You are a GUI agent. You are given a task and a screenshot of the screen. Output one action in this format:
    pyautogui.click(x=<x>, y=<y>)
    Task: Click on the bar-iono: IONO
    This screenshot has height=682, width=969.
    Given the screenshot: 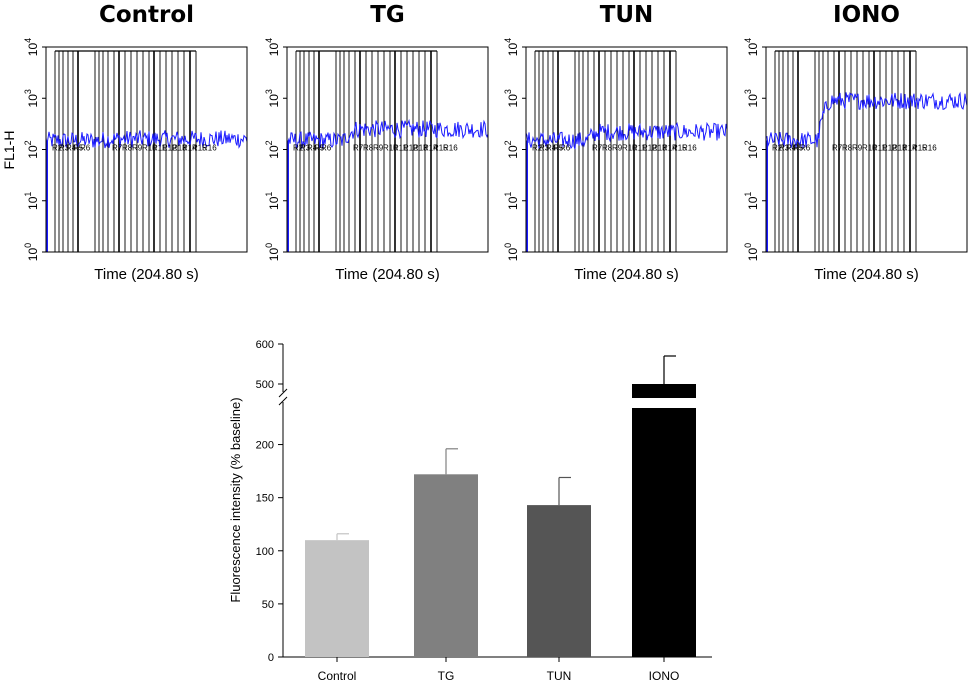 What is the action you would take?
    pyautogui.click(x=664, y=518)
    